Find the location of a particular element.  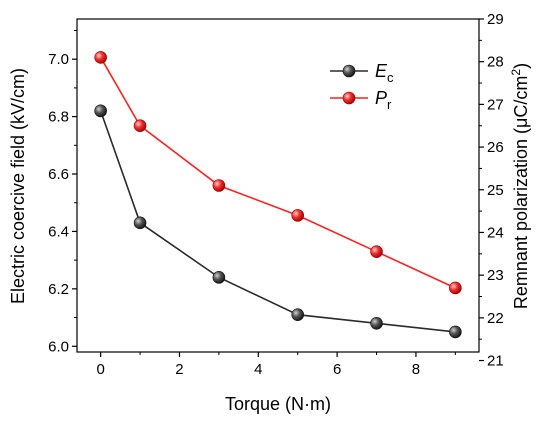

y-right-tick-label: 21 is located at coordinates (495, 361).